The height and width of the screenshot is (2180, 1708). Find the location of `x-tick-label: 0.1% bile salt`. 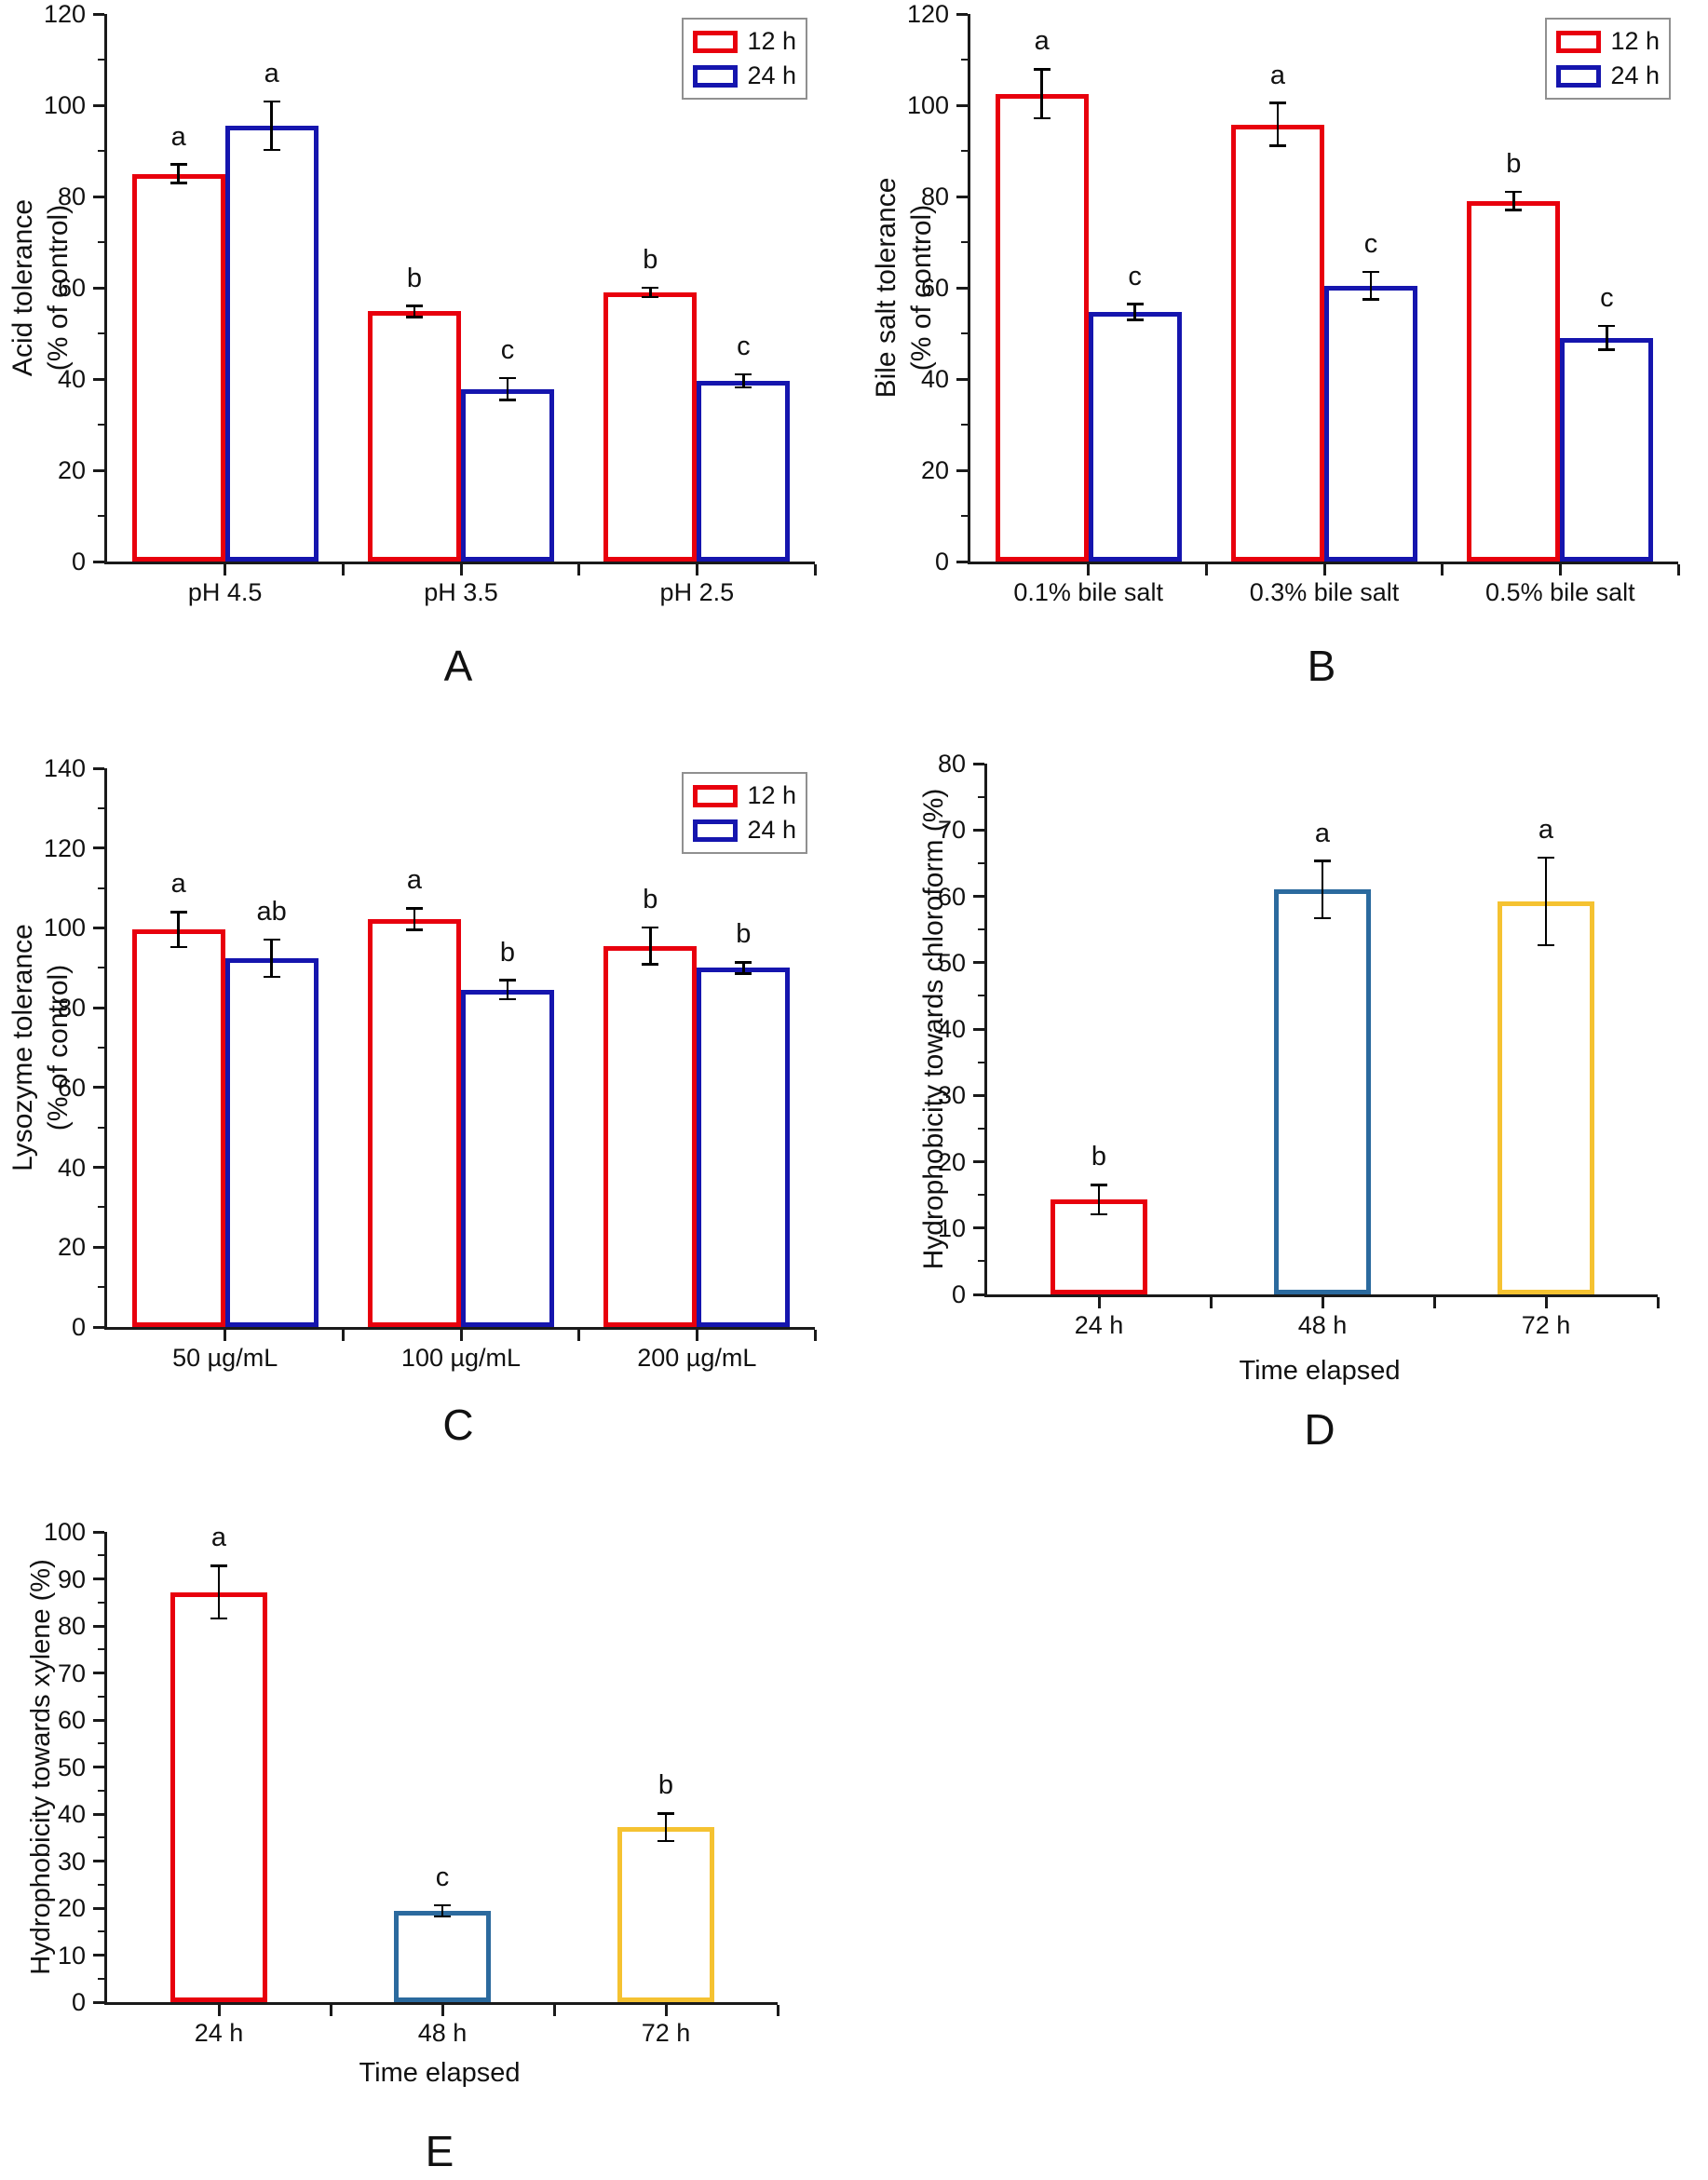

x-tick-label: 0.1% bile salt is located at coordinates (1088, 592).